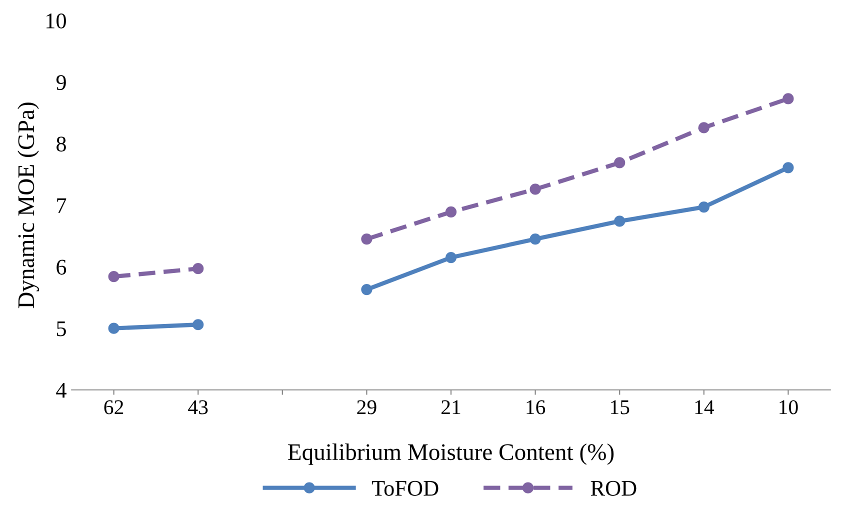 Image resolution: width=843 pixels, height=513 pixels. I want to click on x-tick-label: 29, so click(366, 407).